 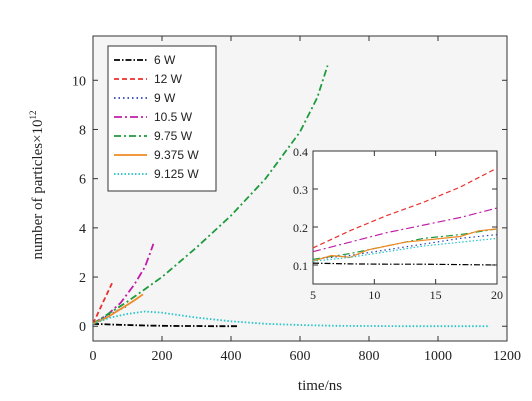 I want to click on inset-x-tick-label: 15, so click(x=436, y=295).